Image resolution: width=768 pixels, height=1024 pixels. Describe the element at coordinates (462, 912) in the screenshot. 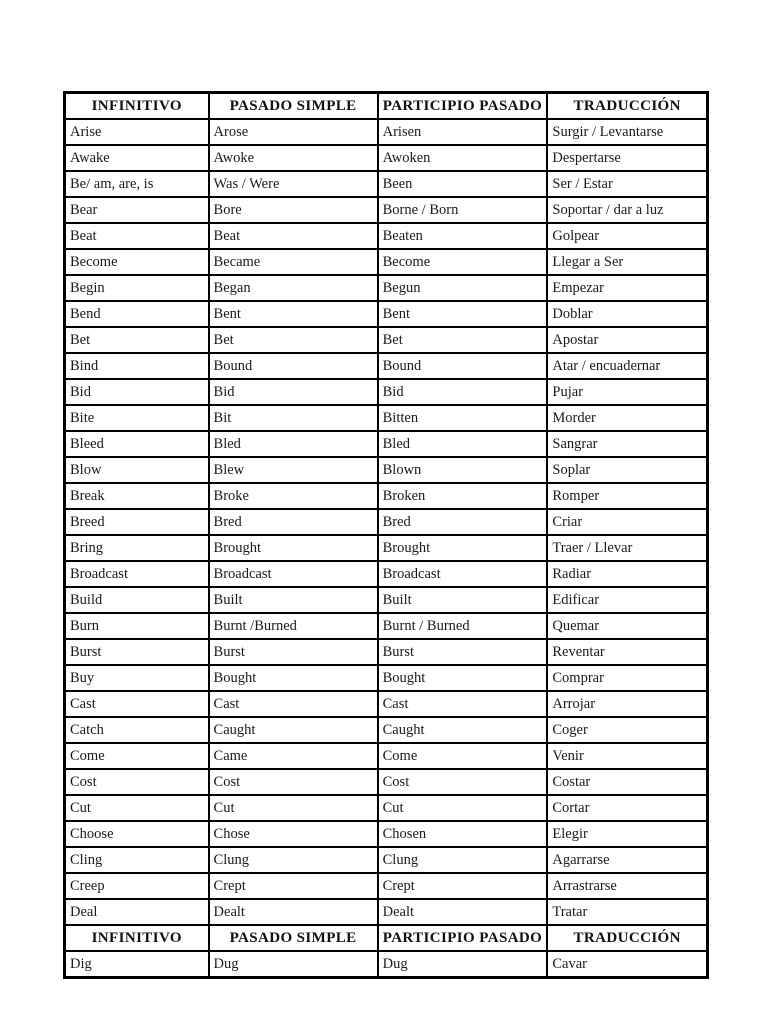

I see `table-cell: Dealt` at that location.